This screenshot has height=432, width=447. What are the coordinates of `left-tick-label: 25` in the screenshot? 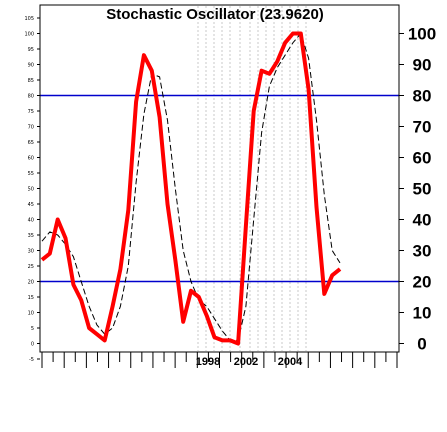 It's located at (31, 267).